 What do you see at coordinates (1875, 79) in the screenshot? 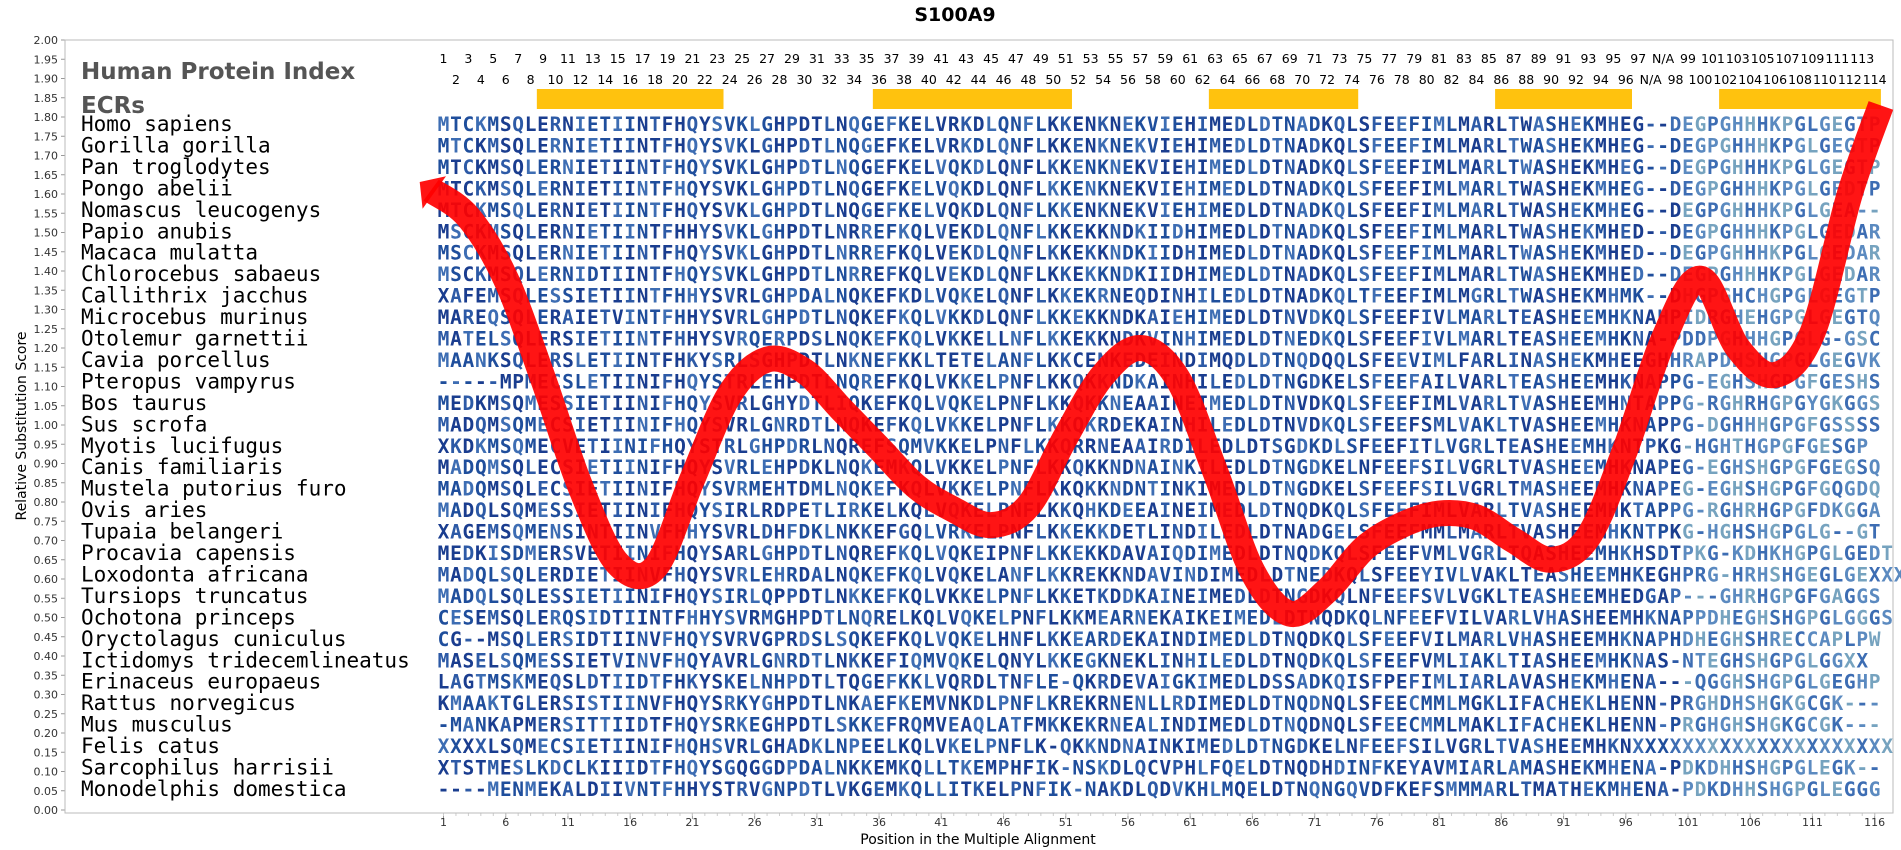
I see `index-label-bottom: 114` at bounding box center [1875, 79].